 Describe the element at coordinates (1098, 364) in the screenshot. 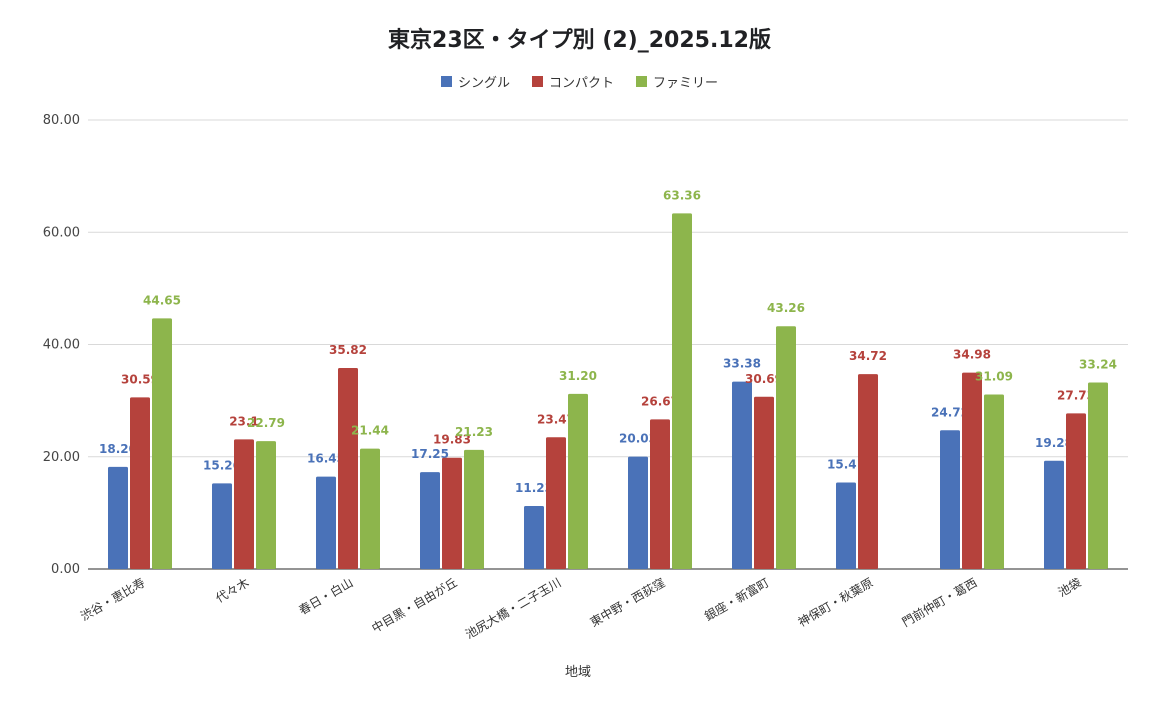

I see `data-label: 33.24` at that location.